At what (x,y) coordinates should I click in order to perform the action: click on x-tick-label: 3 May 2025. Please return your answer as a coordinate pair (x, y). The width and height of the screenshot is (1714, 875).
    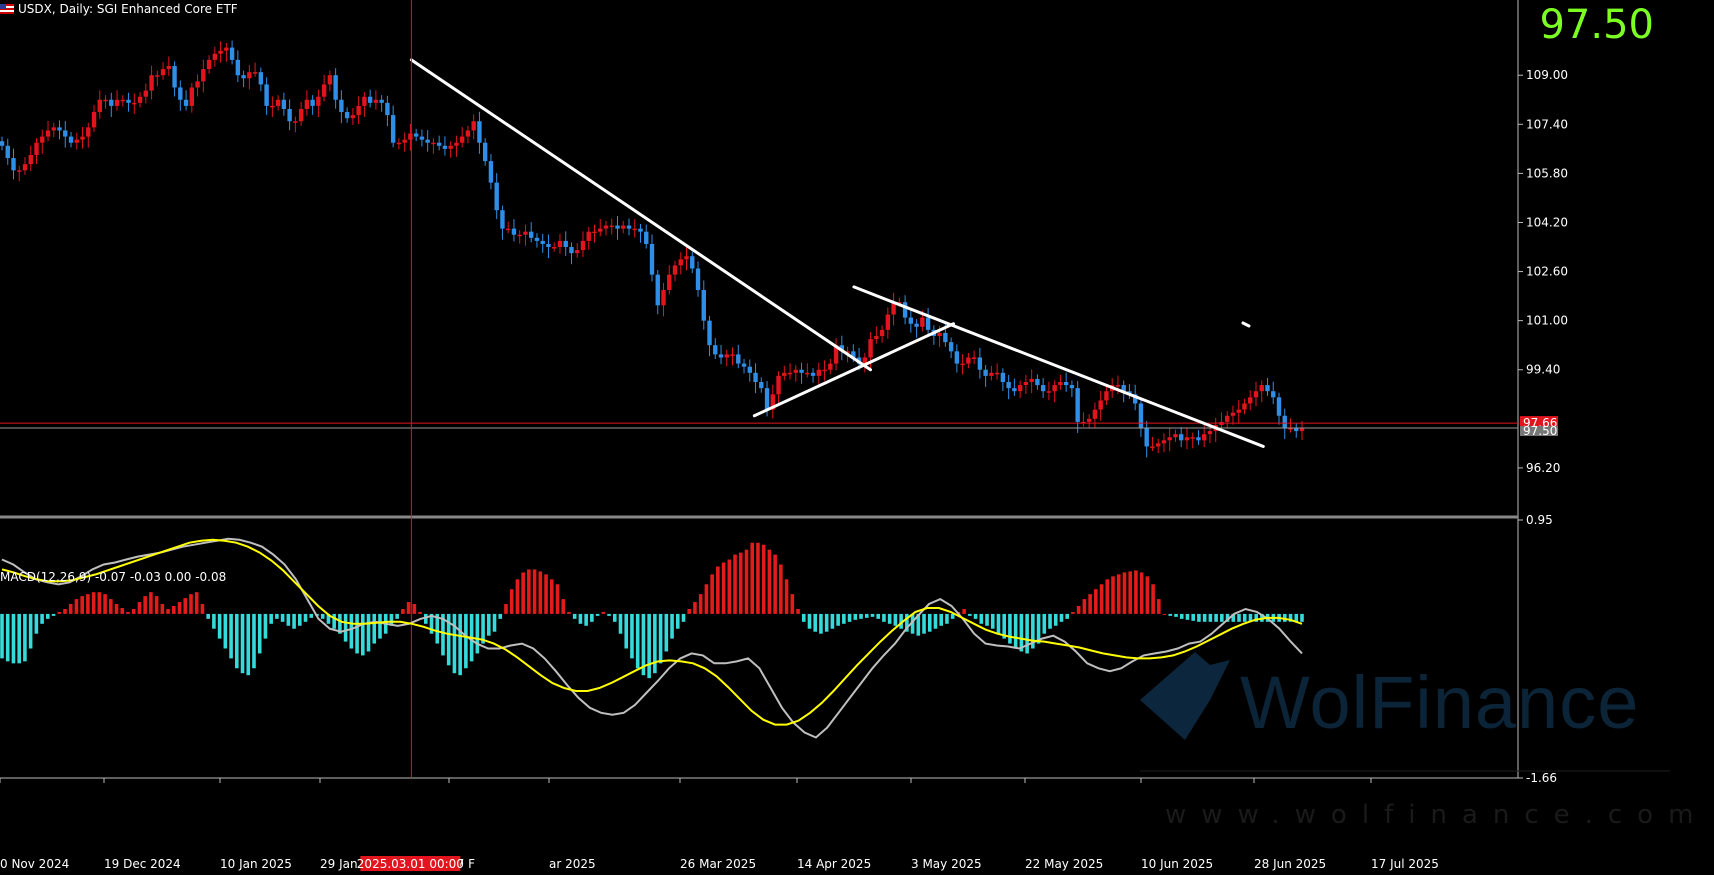
    Looking at the image, I should click on (946, 864).